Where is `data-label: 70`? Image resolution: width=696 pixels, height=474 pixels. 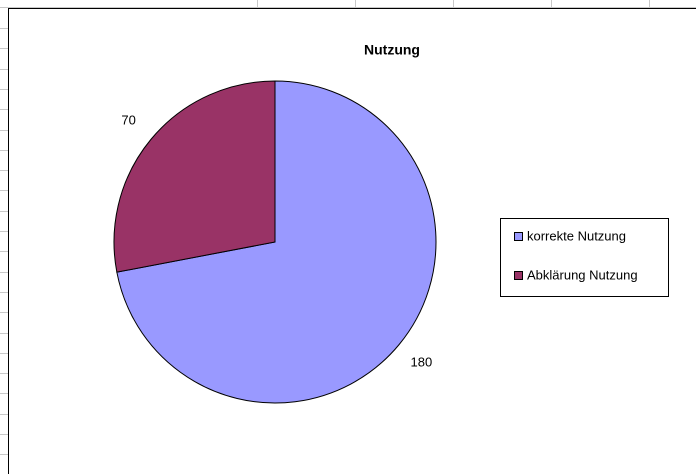
data-label: 70 is located at coordinates (128, 119).